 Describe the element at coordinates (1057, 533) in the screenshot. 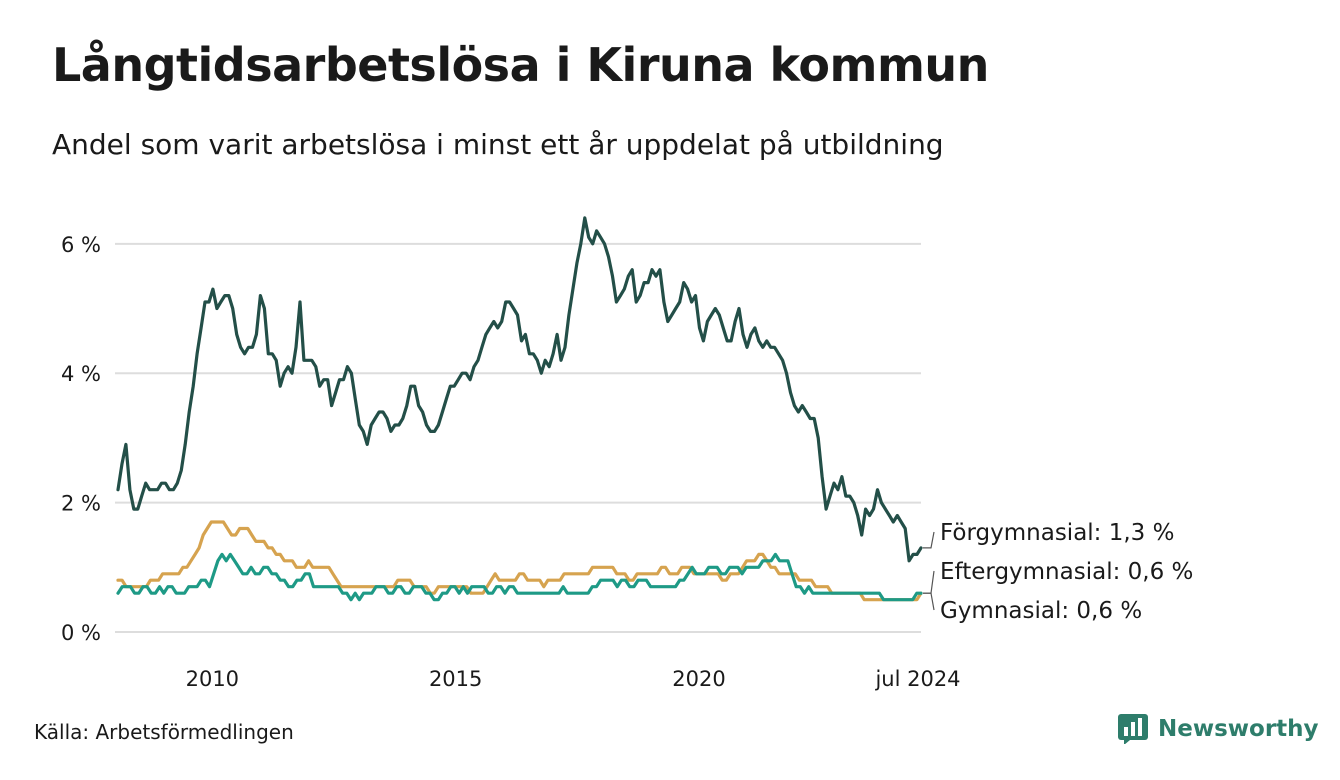

I see `series-label-förgymnasial: Förgymnasial: 1,3 %` at that location.